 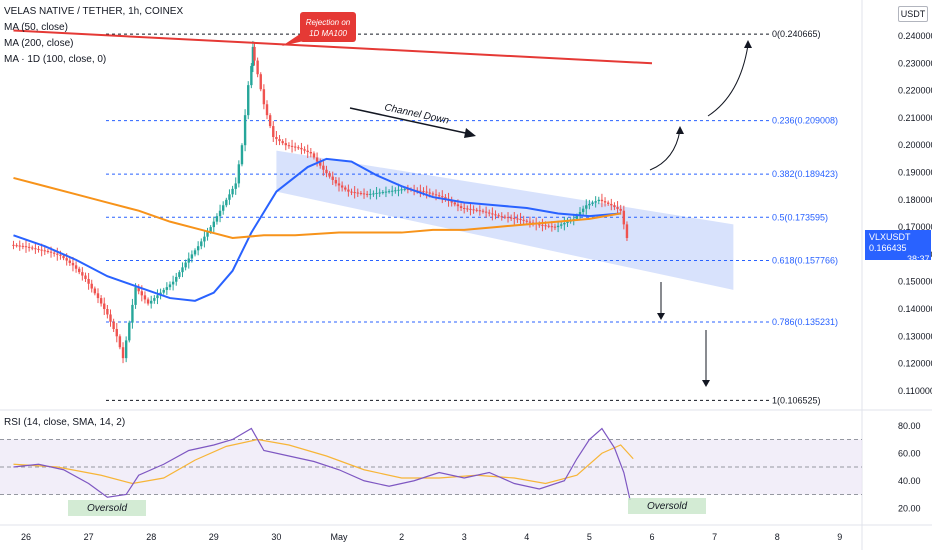 I want to click on rejection-callout-box, so click(x=328, y=27).